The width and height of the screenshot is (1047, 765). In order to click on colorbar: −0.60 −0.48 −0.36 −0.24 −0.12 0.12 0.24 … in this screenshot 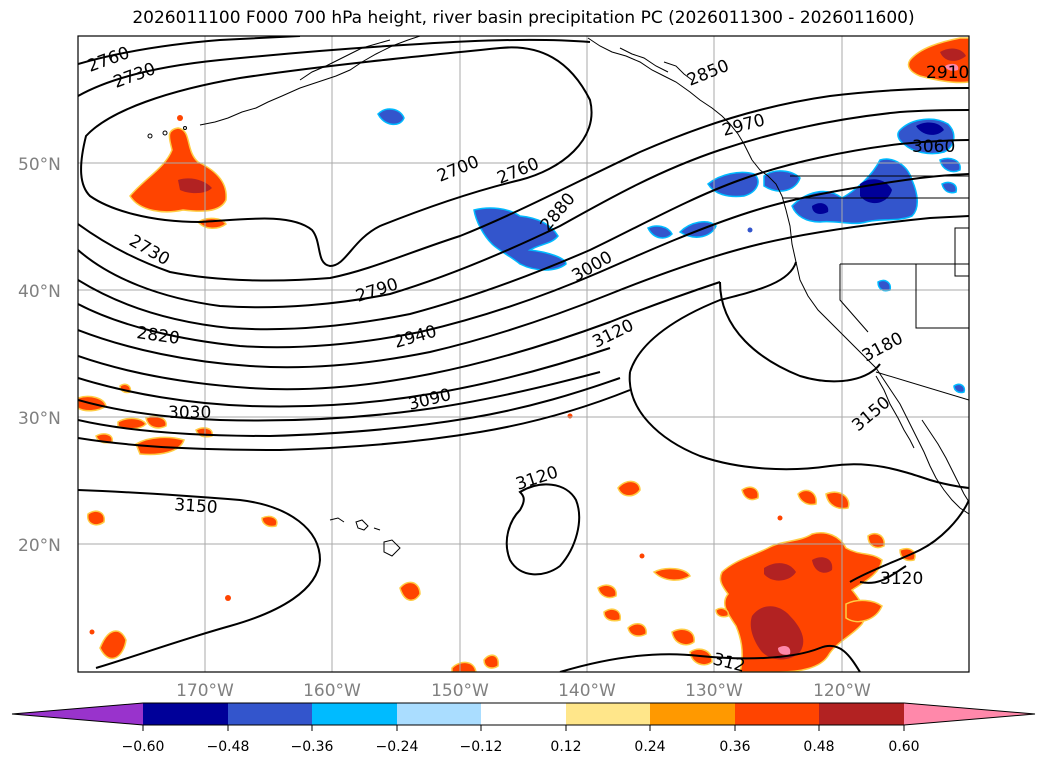, I will do `click(523, 728)`.